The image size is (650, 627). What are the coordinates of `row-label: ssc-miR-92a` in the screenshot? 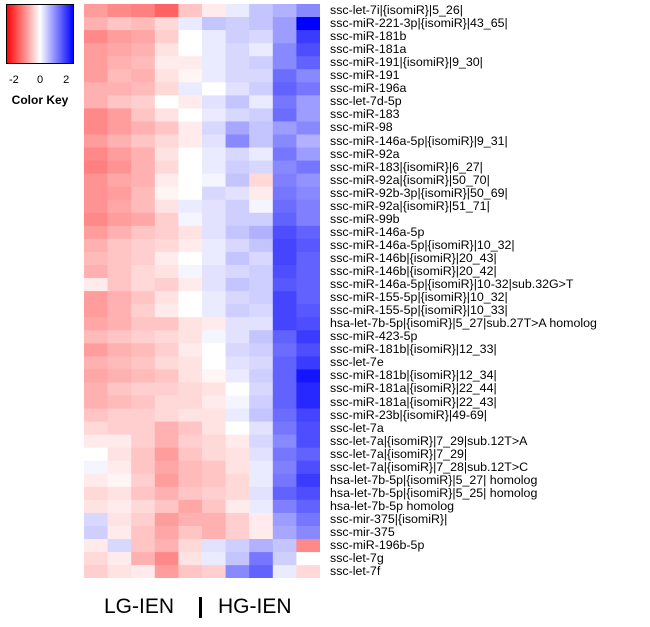 It's located at (365, 153).